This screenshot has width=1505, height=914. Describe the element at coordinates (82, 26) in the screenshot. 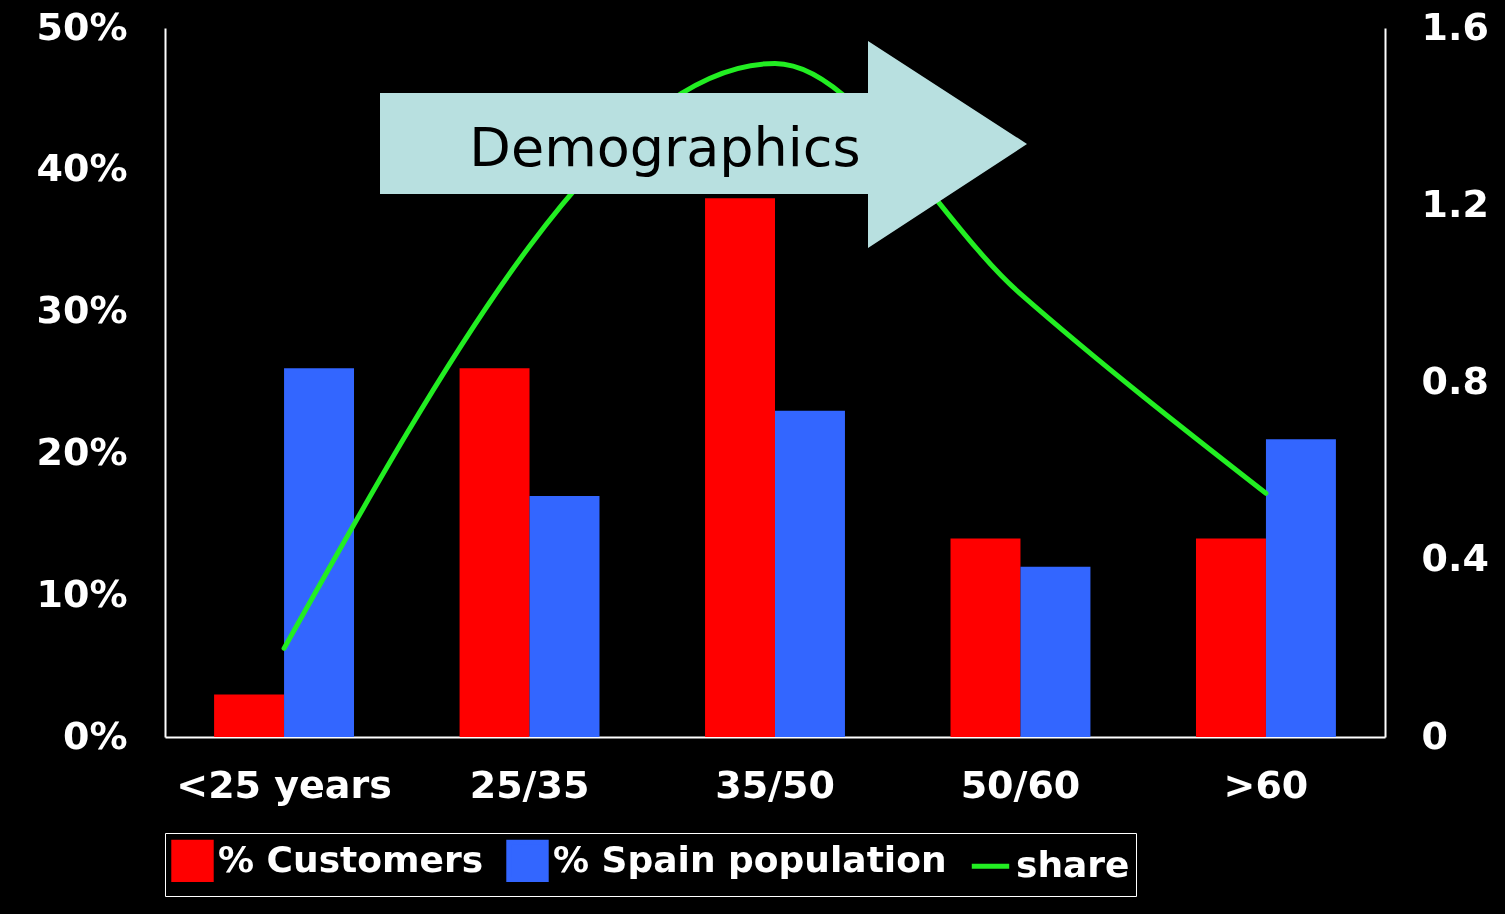

I see `y-tick-label: 50%` at that location.